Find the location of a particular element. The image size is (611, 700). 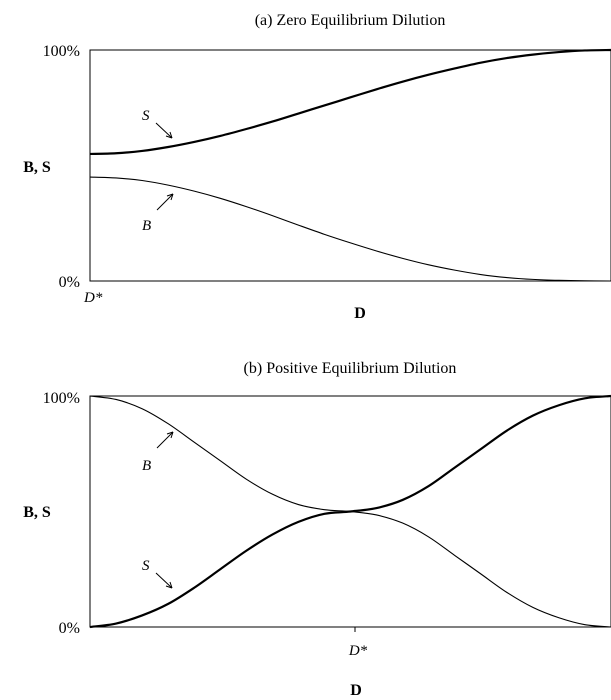

panel-a-series-s-line is located at coordinates (350, 102).